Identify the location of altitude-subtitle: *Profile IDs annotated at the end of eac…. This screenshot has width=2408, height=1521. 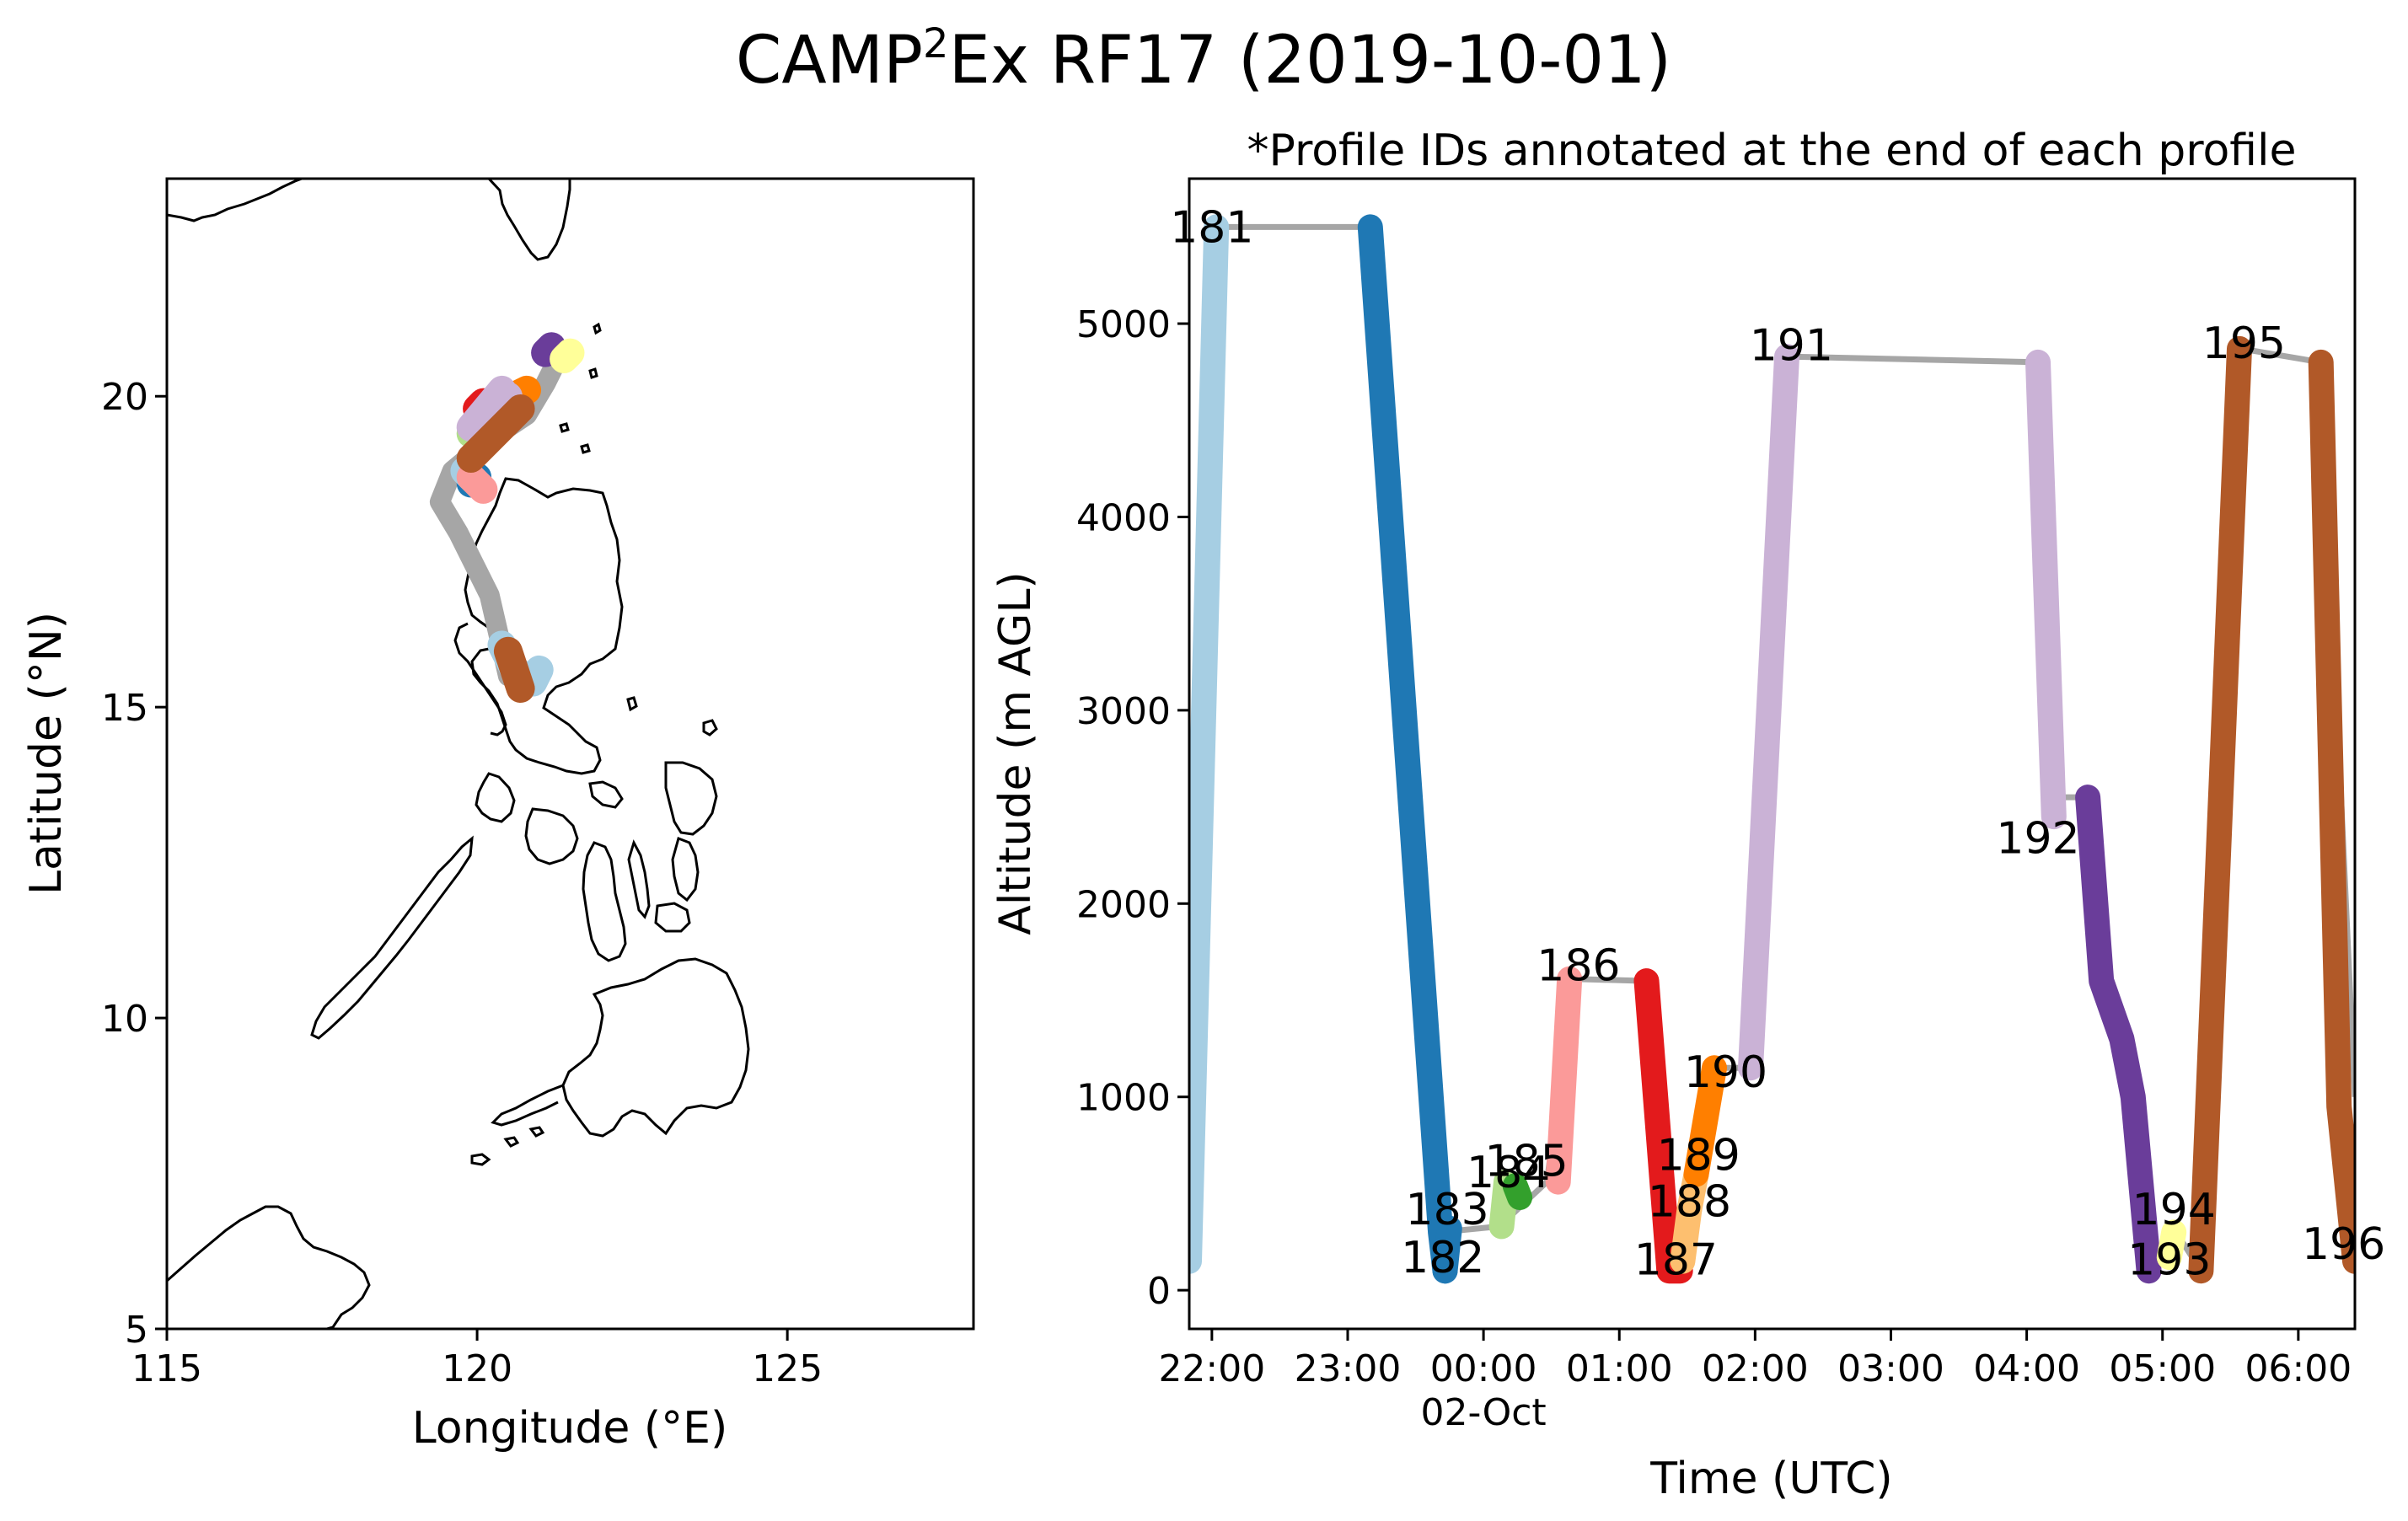
(1772, 151).